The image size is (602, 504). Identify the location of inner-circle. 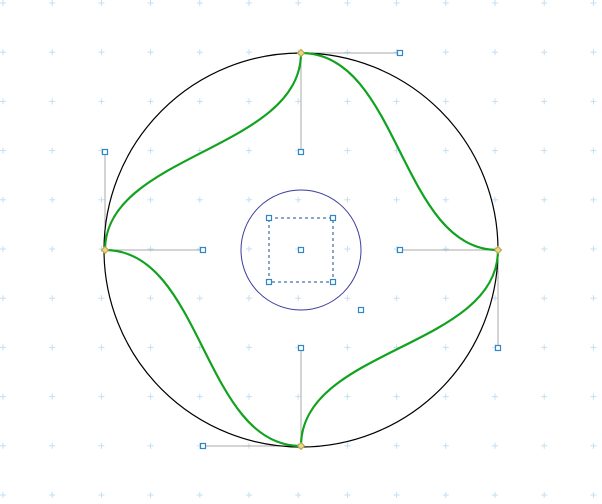
(301, 250).